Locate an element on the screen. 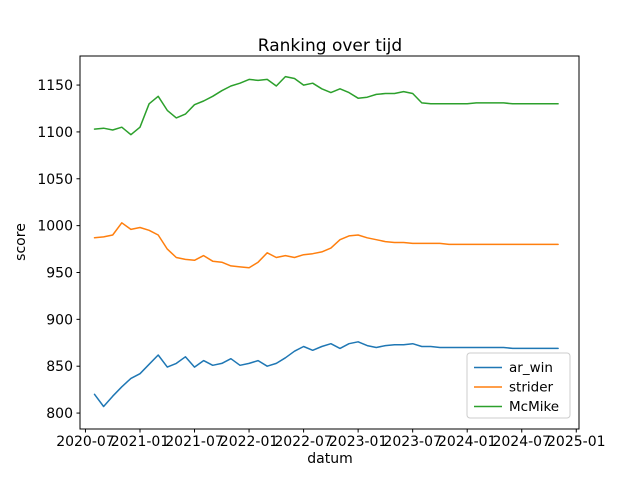  x-tick-label: 2023-01 is located at coordinates (358, 442).